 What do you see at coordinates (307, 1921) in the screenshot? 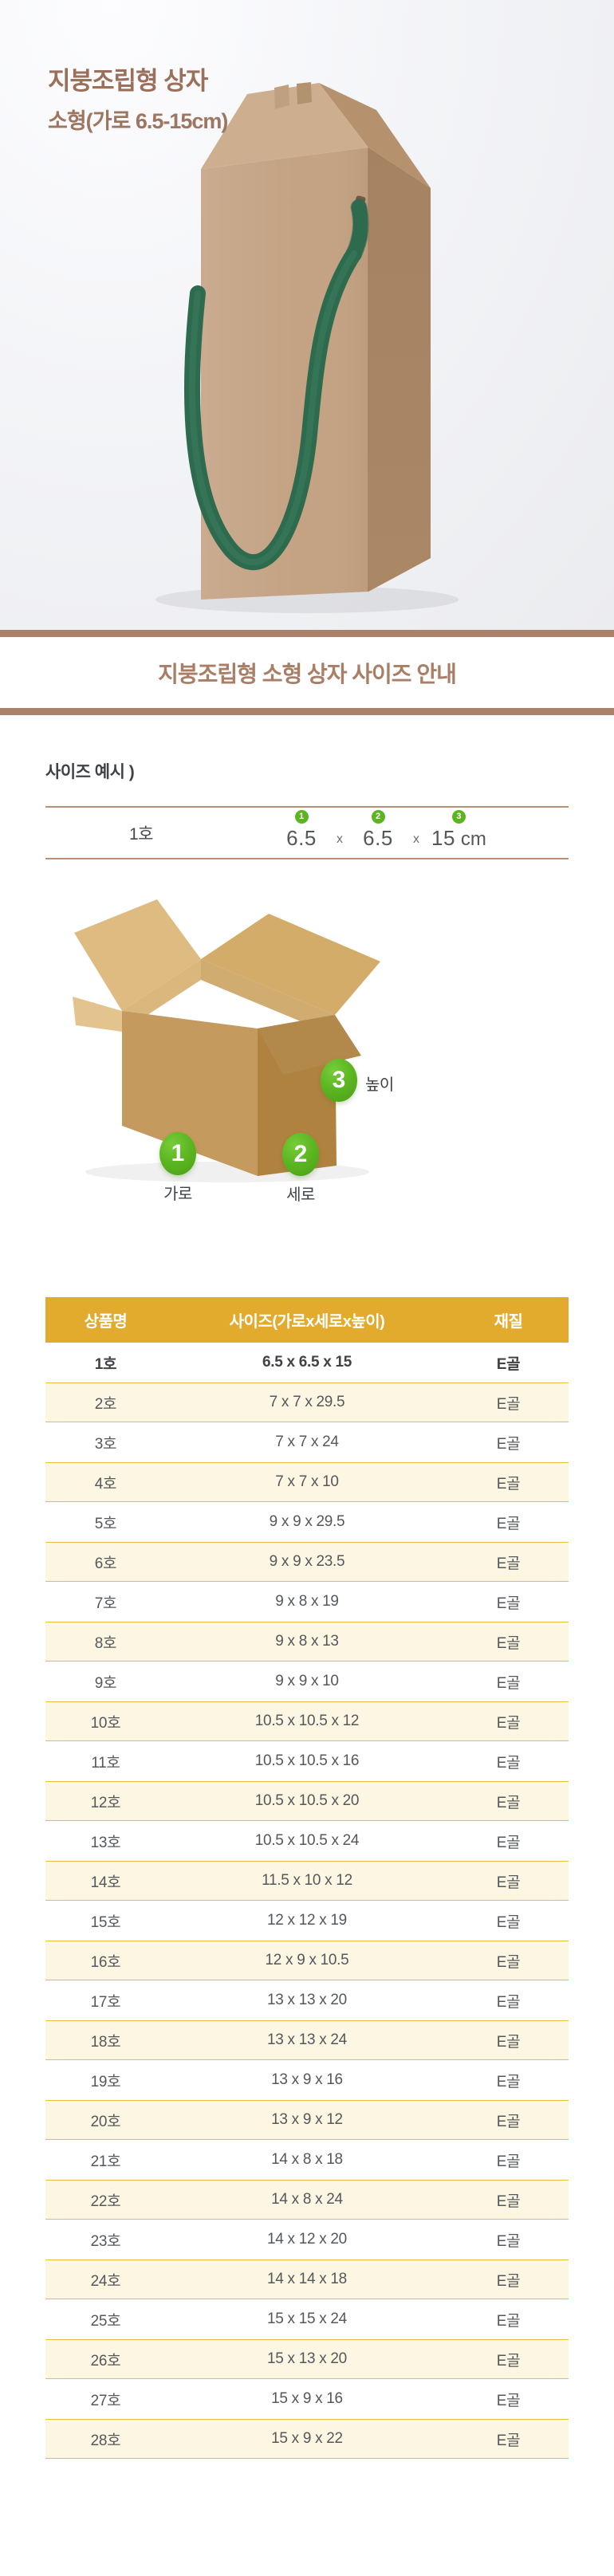
I see `table-row: 15호 12 x 12 x 19 E골` at bounding box center [307, 1921].